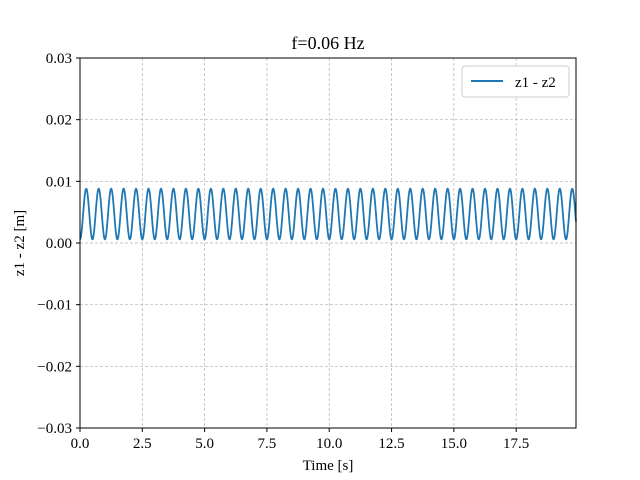  What do you see at coordinates (391, 444) in the screenshot?
I see `x-tick-label: 12.5` at bounding box center [391, 444].